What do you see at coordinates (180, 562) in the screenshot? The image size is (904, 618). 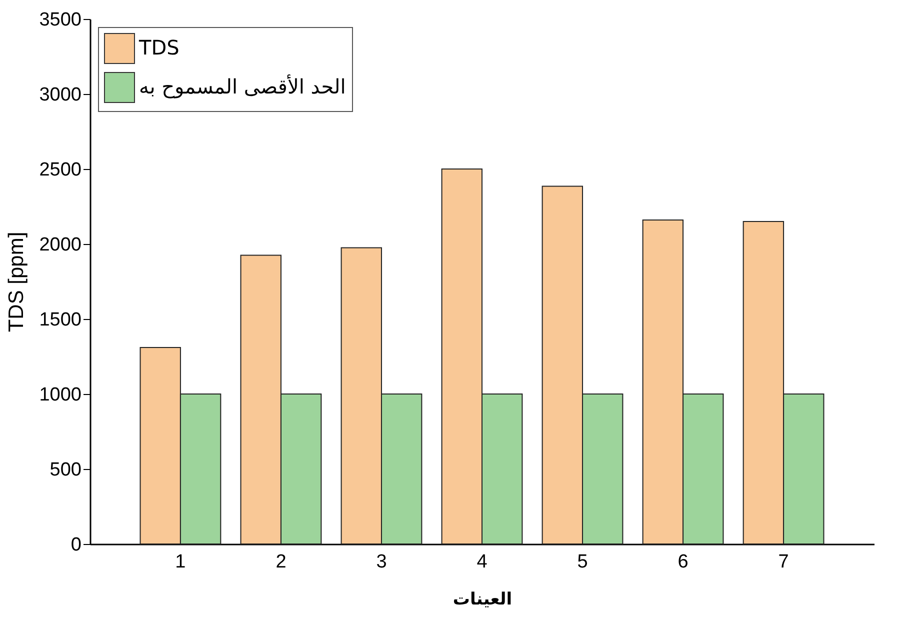 I see `x-tick-label: 1` at bounding box center [180, 562].